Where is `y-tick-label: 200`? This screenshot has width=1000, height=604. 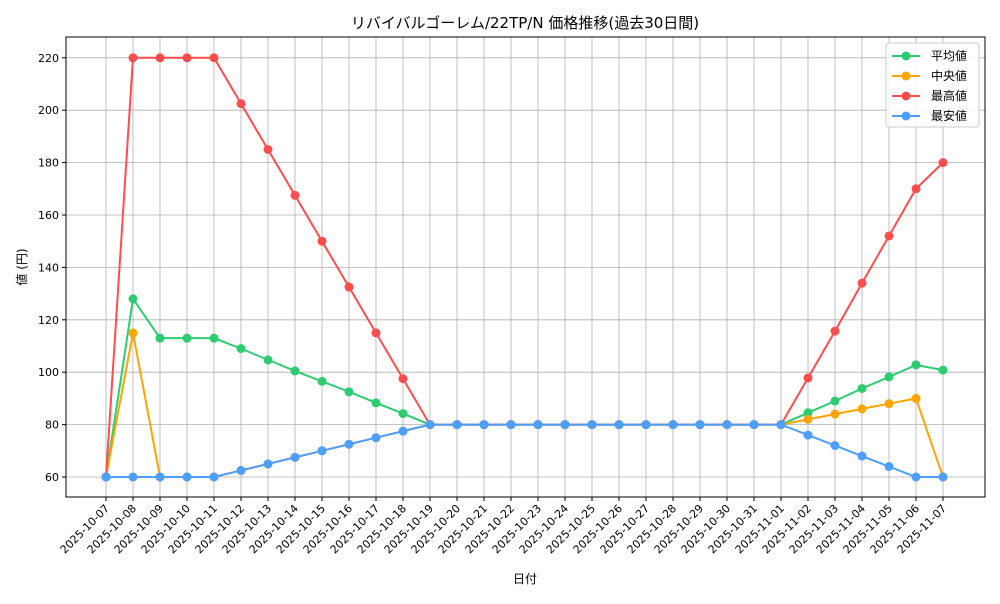
y-tick-label: 200 is located at coordinates (48, 110).